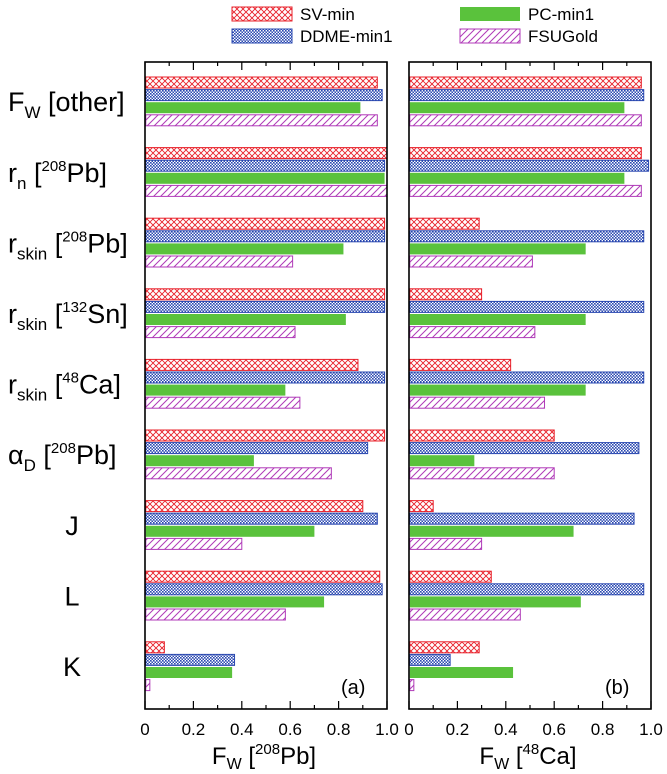 The image size is (667, 774). What do you see at coordinates (387, 729) in the screenshot?
I see `x-tick-label-a: 1.0` at bounding box center [387, 729].